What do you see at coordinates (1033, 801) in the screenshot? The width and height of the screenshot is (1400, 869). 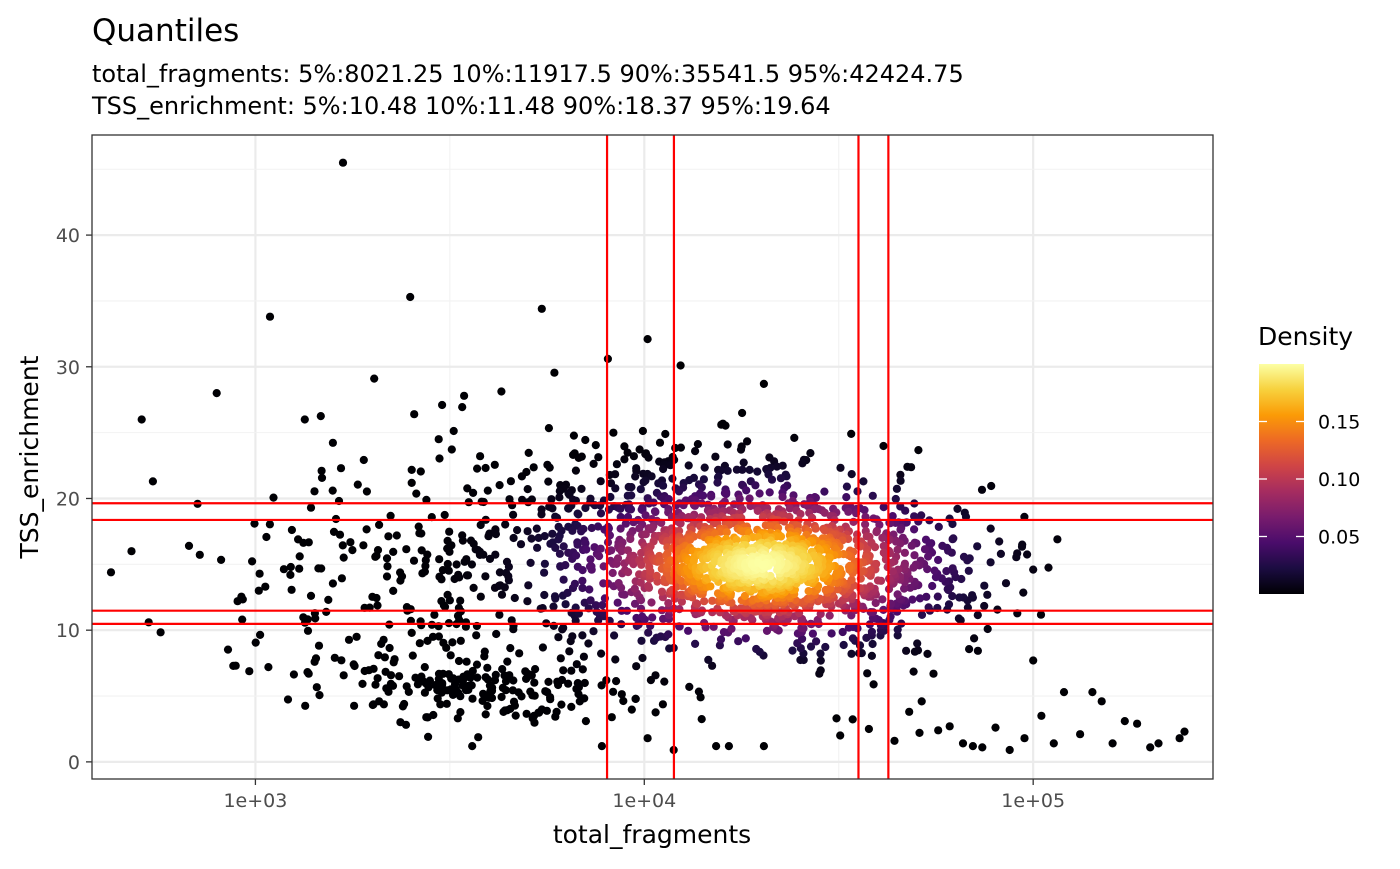 I see `x-tick-label: 1e+05` at bounding box center [1033, 801].